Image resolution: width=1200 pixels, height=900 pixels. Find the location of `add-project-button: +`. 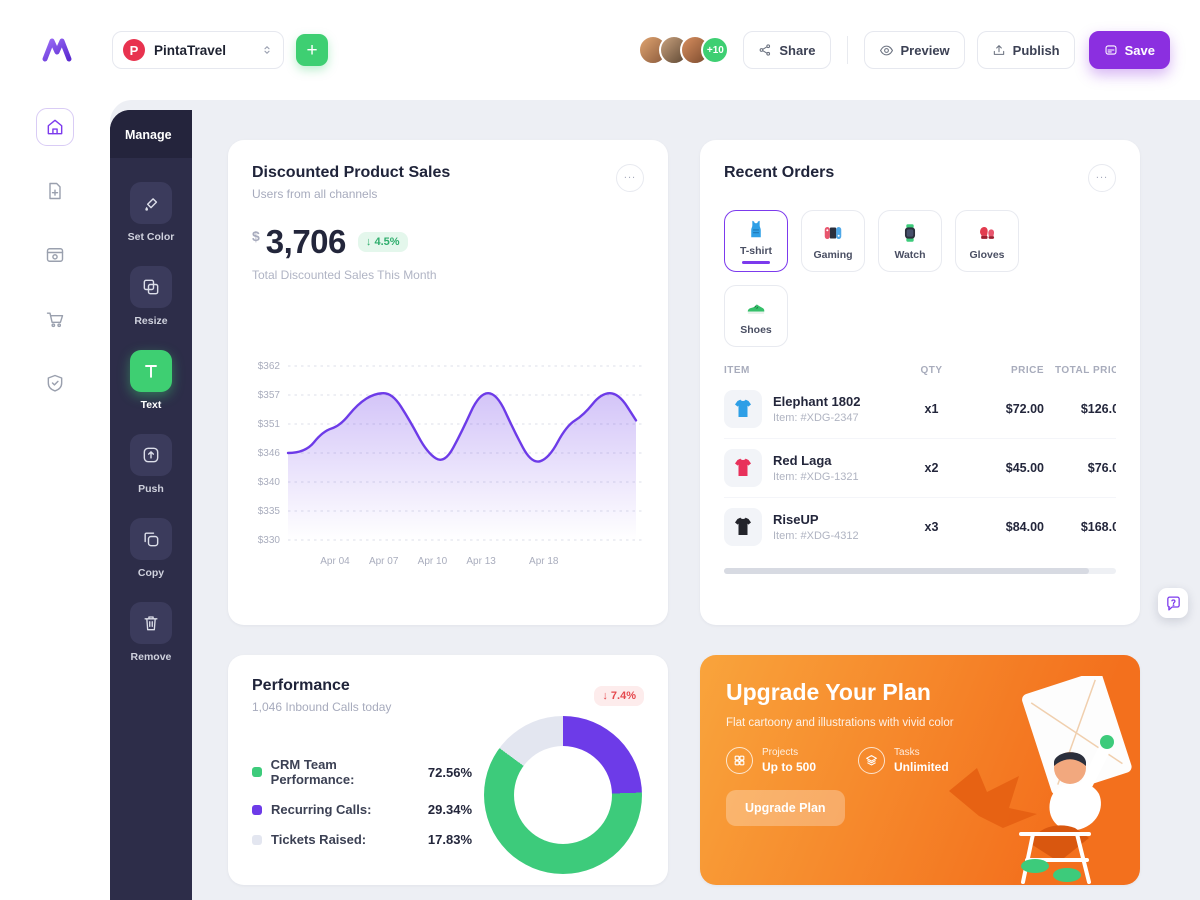

add-project-button: + is located at coordinates (312, 50).